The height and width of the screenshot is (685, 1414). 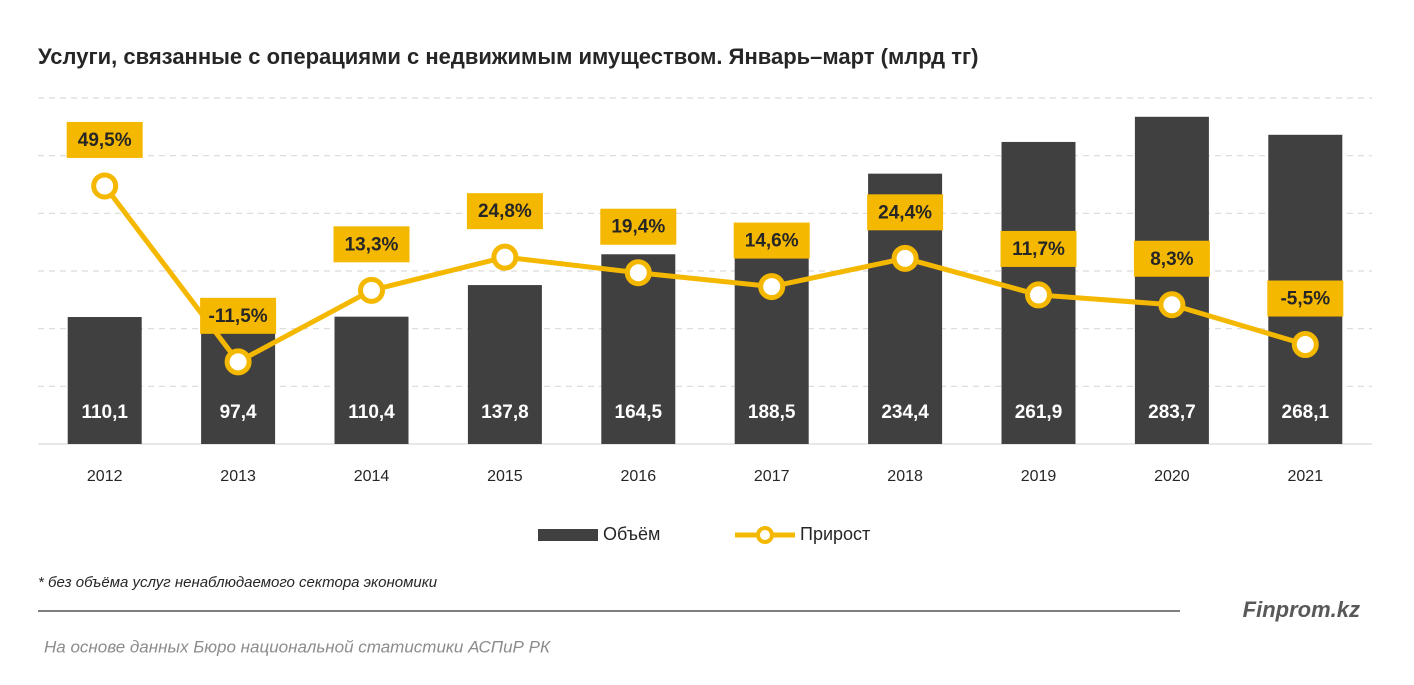 I want to click on line-value-label: 24,4%, so click(x=905, y=212).